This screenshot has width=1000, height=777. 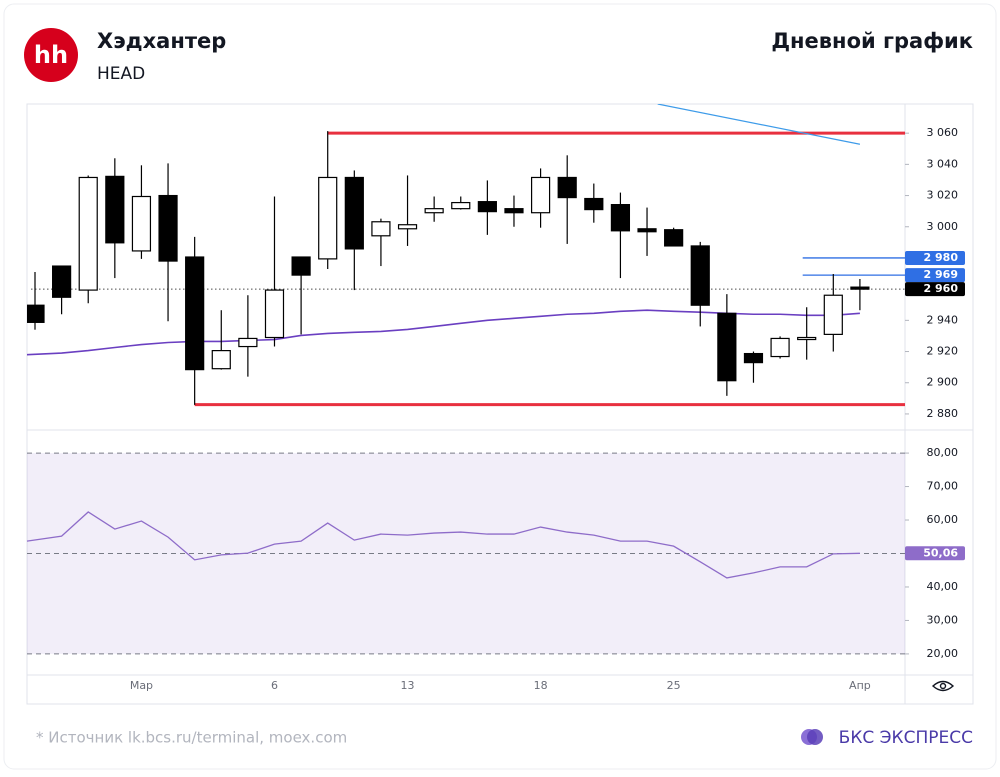 What do you see at coordinates (943, 653) in the screenshot?
I see `y-tick-label: 20,00` at bounding box center [943, 653].